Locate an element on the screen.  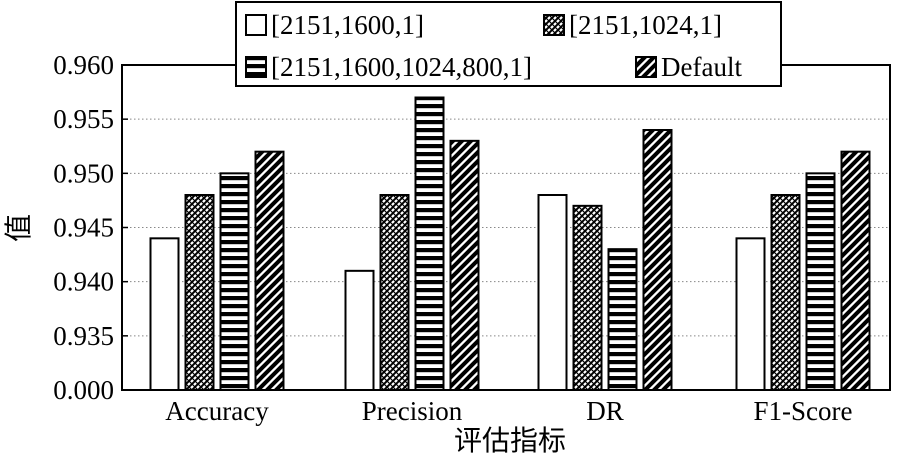
x-axis: Accuracy Precision DR F1-Score is located at coordinates (508, 411).